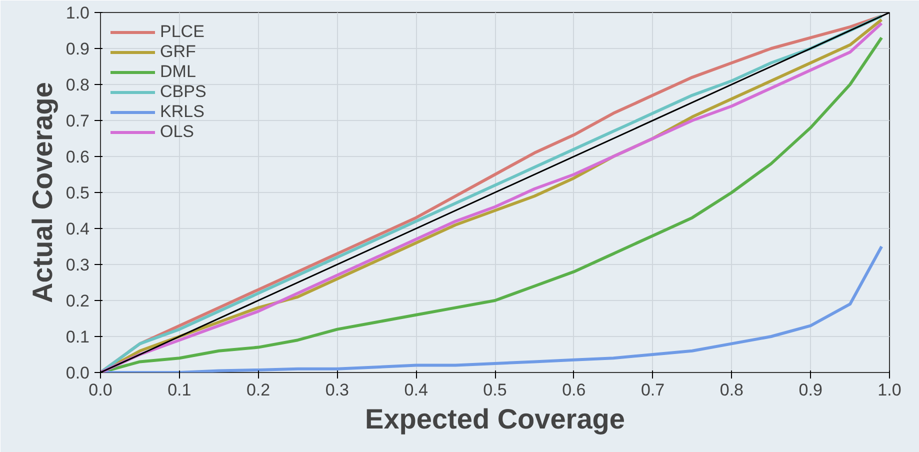 The width and height of the screenshot is (919, 452). I want to click on x-tick-label: 0.5, so click(495, 390).